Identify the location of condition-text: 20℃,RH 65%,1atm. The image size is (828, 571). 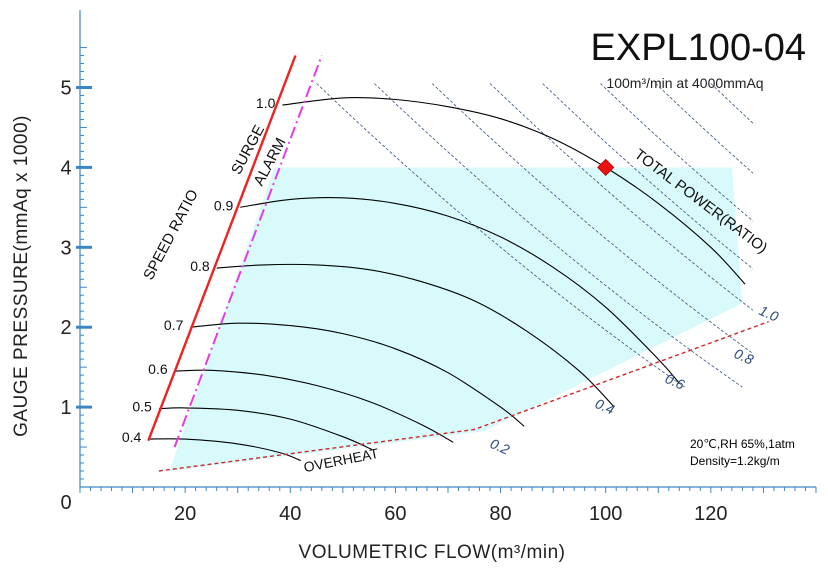
(742, 444).